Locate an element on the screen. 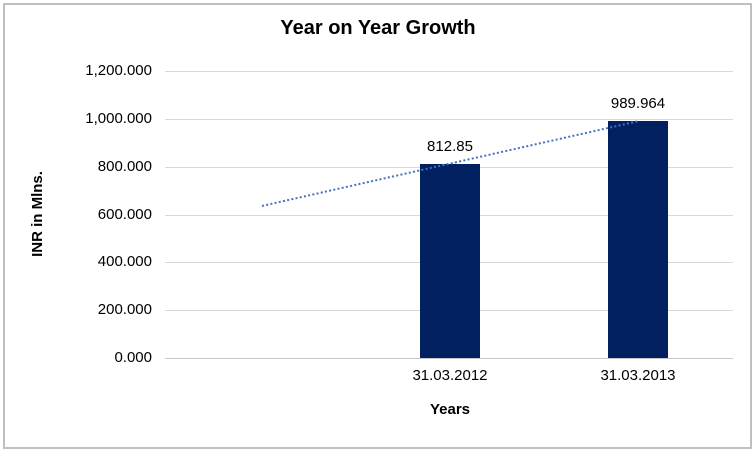  y-tick-label: 800.000 is located at coordinates (124, 166).